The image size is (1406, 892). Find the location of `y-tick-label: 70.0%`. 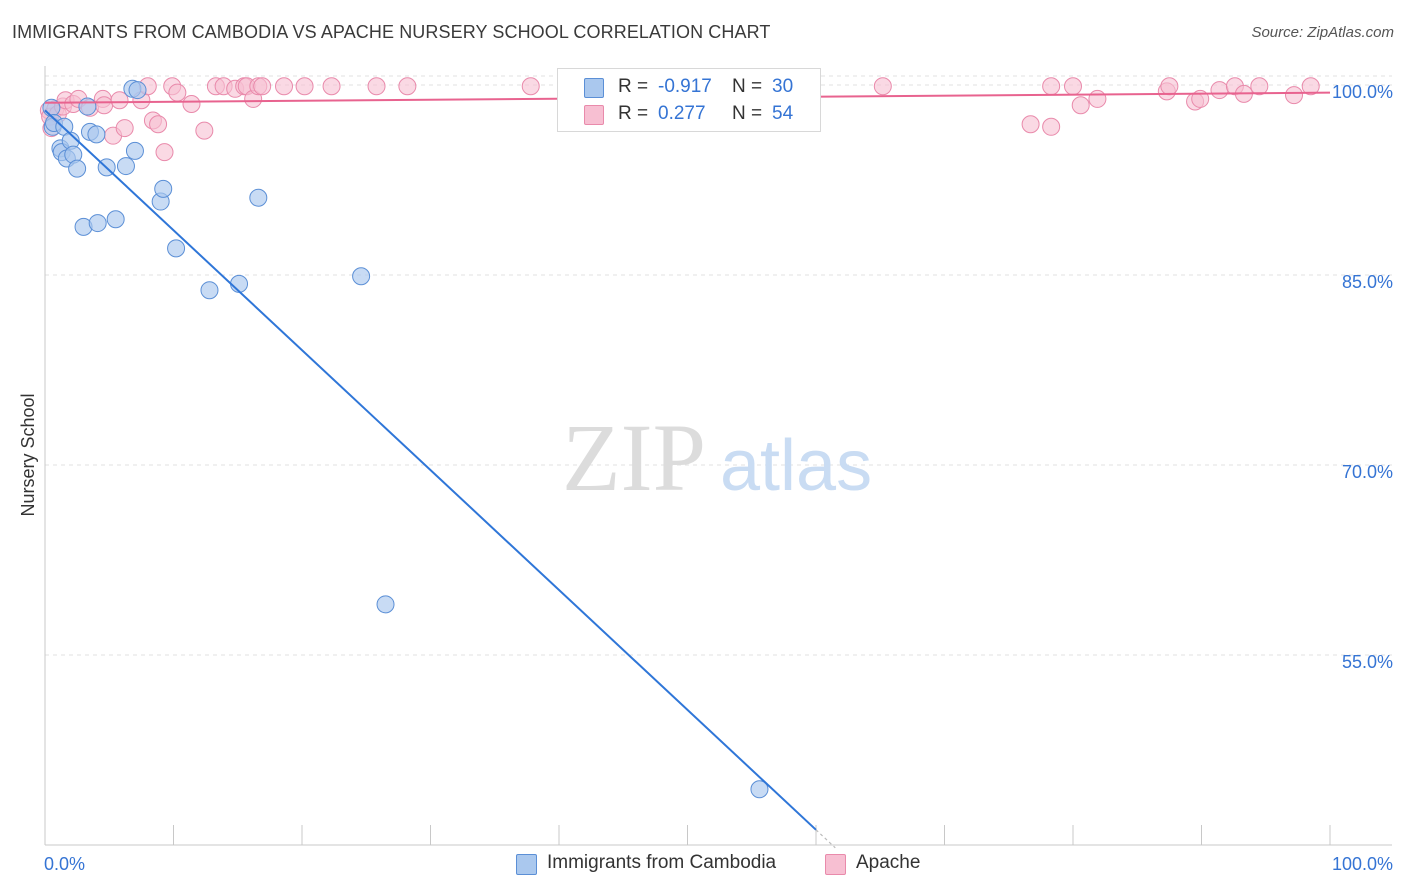

y-tick-label: 70.0% is located at coordinates (1367, 472).